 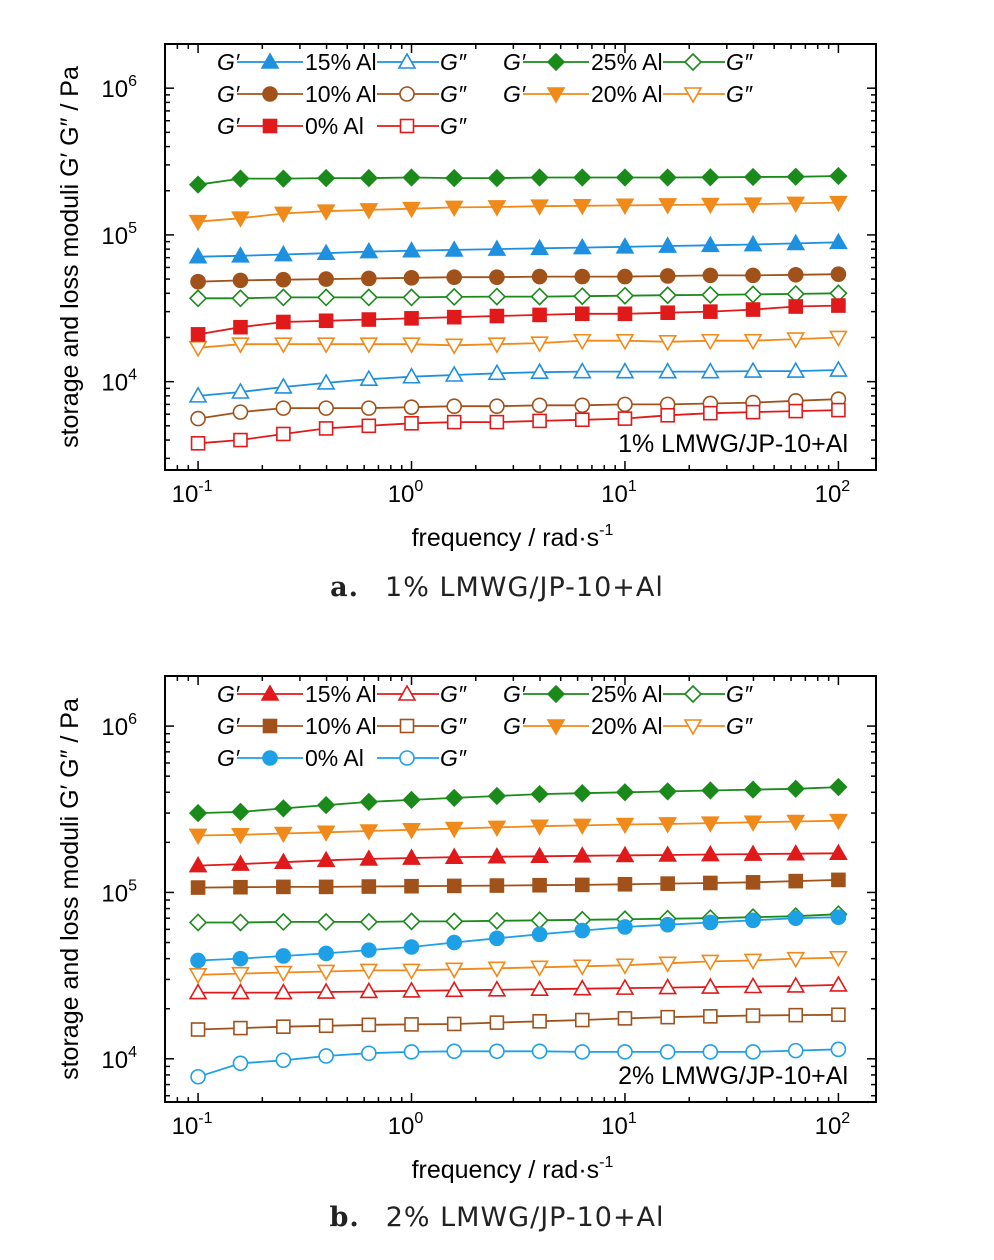 I want to click on y-tick-exponent: 4, so click(x=132, y=375).